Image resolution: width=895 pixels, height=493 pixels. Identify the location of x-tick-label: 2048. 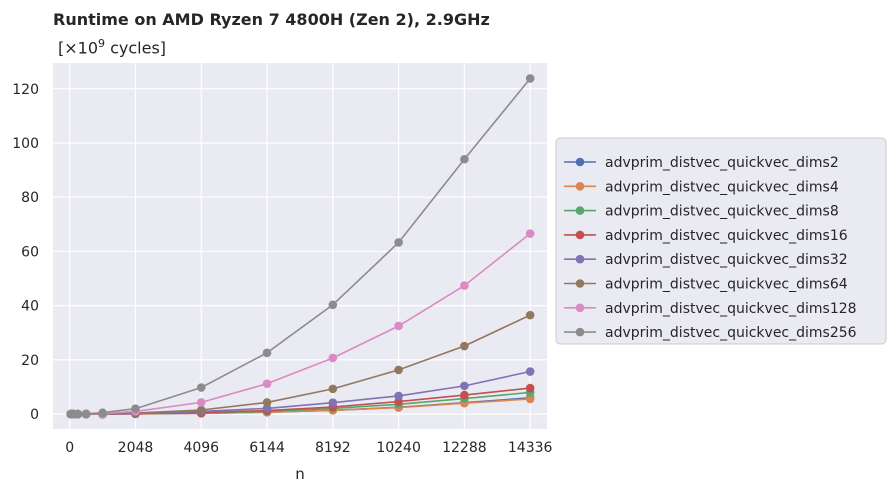
(136, 448).